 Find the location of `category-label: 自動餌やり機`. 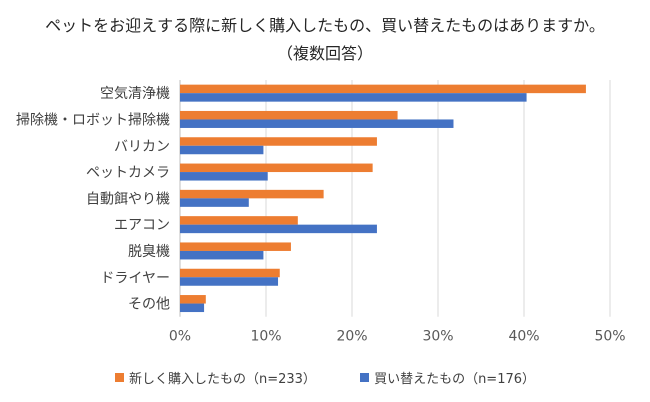

category-label: 自動餌やり機 is located at coordinates (128, 198).